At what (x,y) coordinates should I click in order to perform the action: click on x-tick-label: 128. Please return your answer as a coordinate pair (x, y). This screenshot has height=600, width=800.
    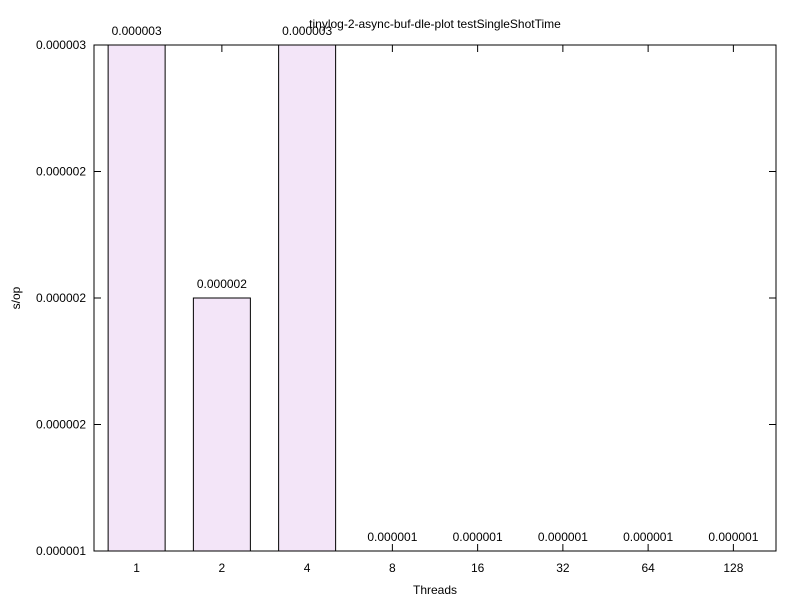
    Looking at the image, I should click on (733, 568).